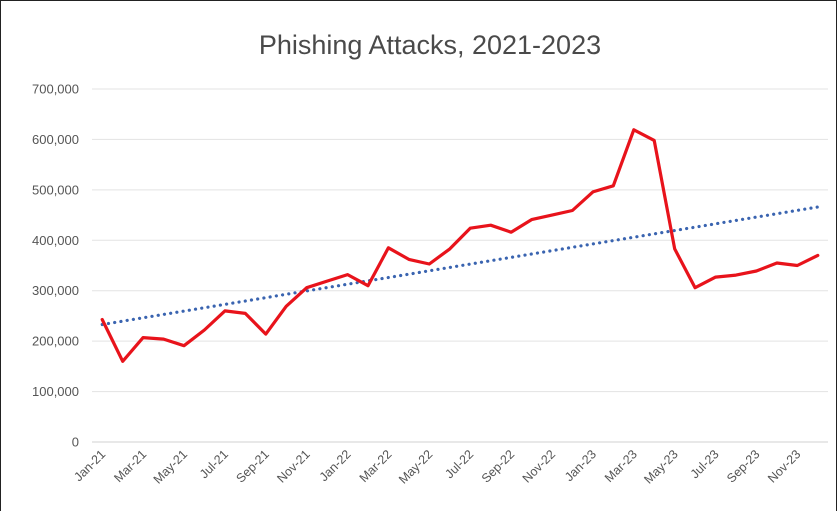 The image size is (839, 511). What do you see at coordinates (580, 465) in the screenshot?
I see `x-tick-label: Jan-23` at bounding box center [580, 465].